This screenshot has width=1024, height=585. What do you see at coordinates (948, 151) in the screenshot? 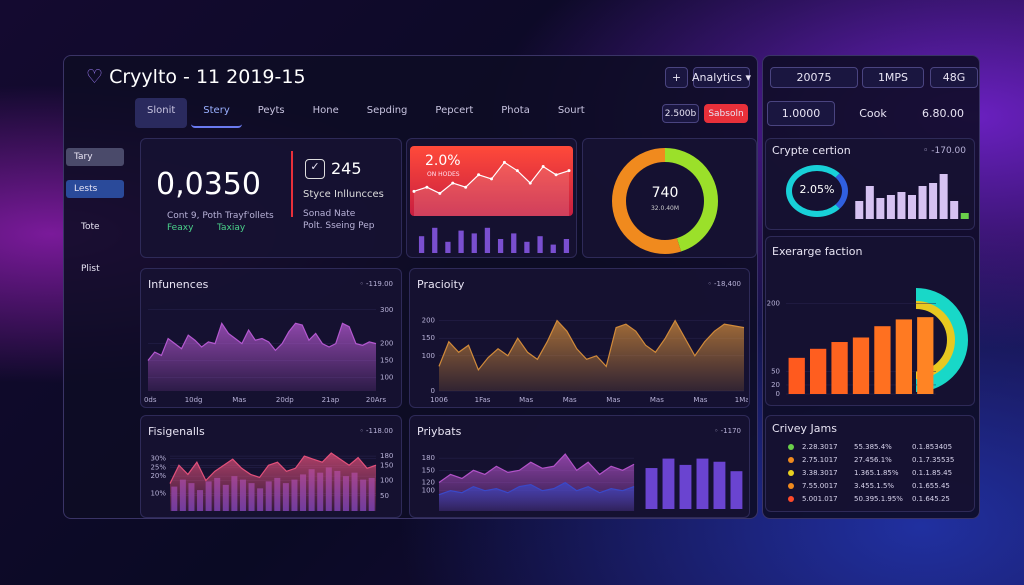
I see `badge-text: -170.00` at bounding box center [948, 151].